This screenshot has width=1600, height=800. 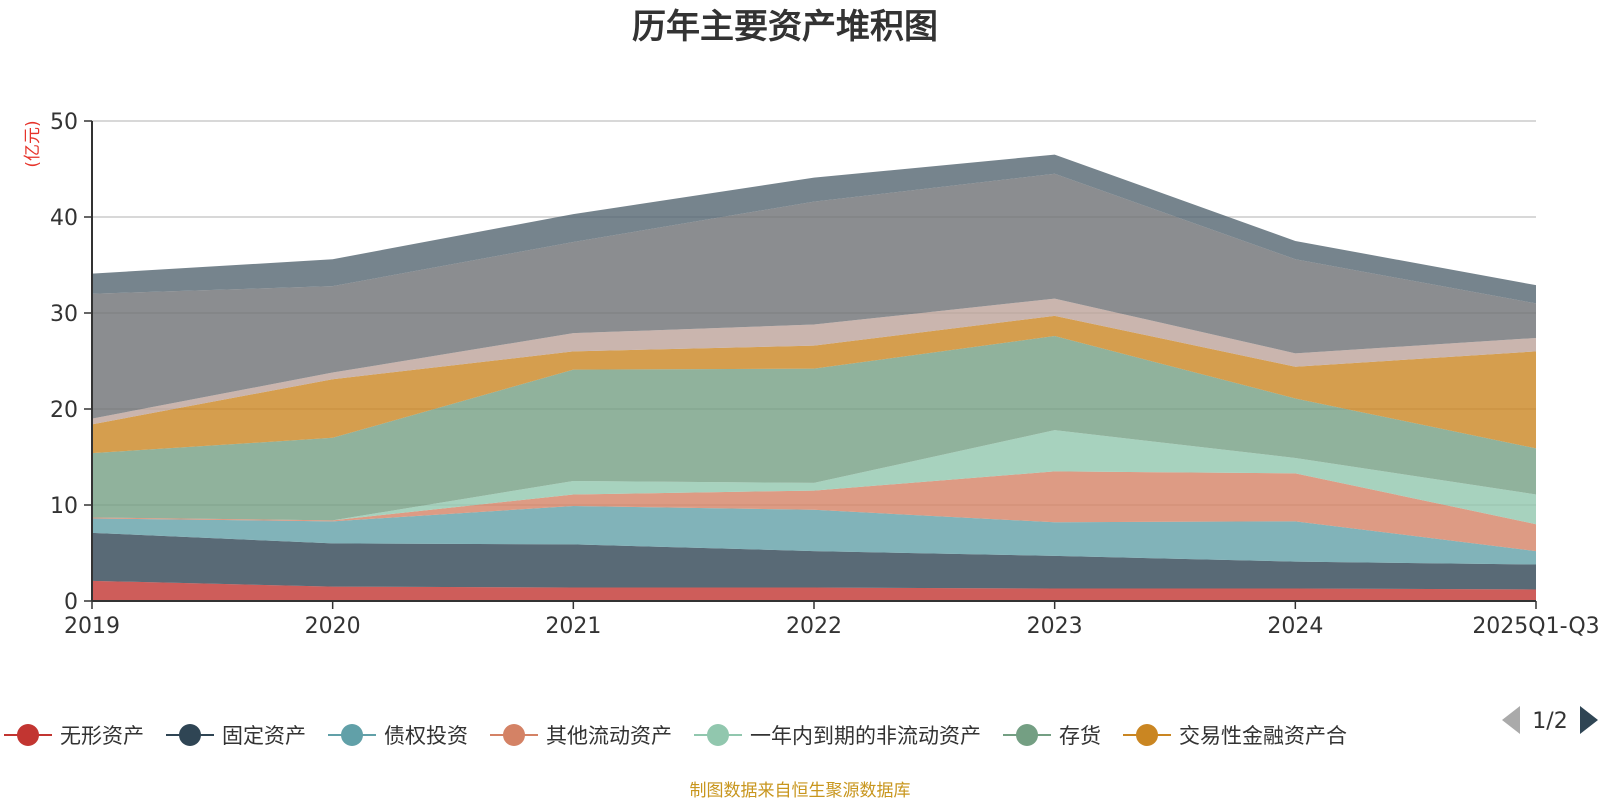 What do you see at coordinates (33, 143) in the screenshot?
I see `y-axis-label: (亿元)` at bounding box center [33, 143].